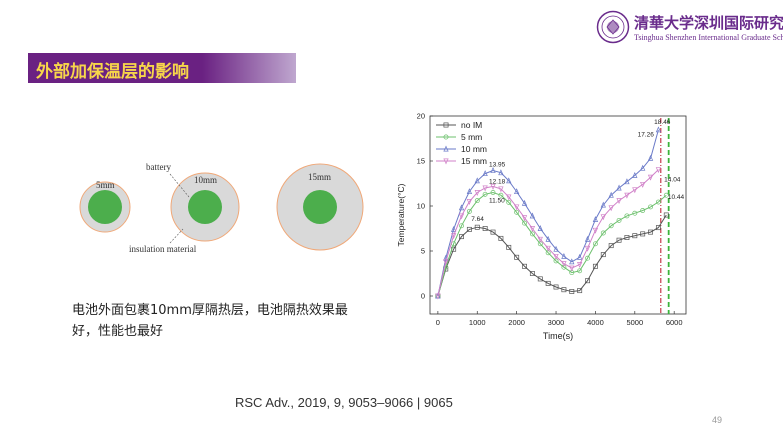  I want to click on legend-entry: 10 mm, so click(474, 149).